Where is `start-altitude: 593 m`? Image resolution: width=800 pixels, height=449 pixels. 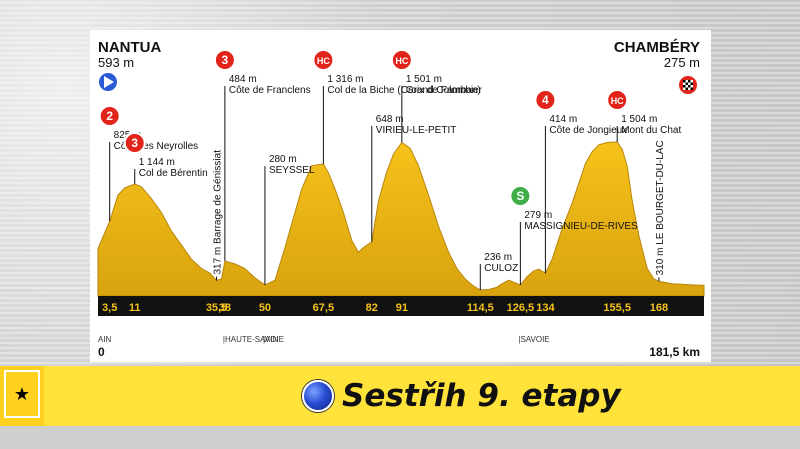 start-altitude: 593 m is located at coordinates (116, 62).